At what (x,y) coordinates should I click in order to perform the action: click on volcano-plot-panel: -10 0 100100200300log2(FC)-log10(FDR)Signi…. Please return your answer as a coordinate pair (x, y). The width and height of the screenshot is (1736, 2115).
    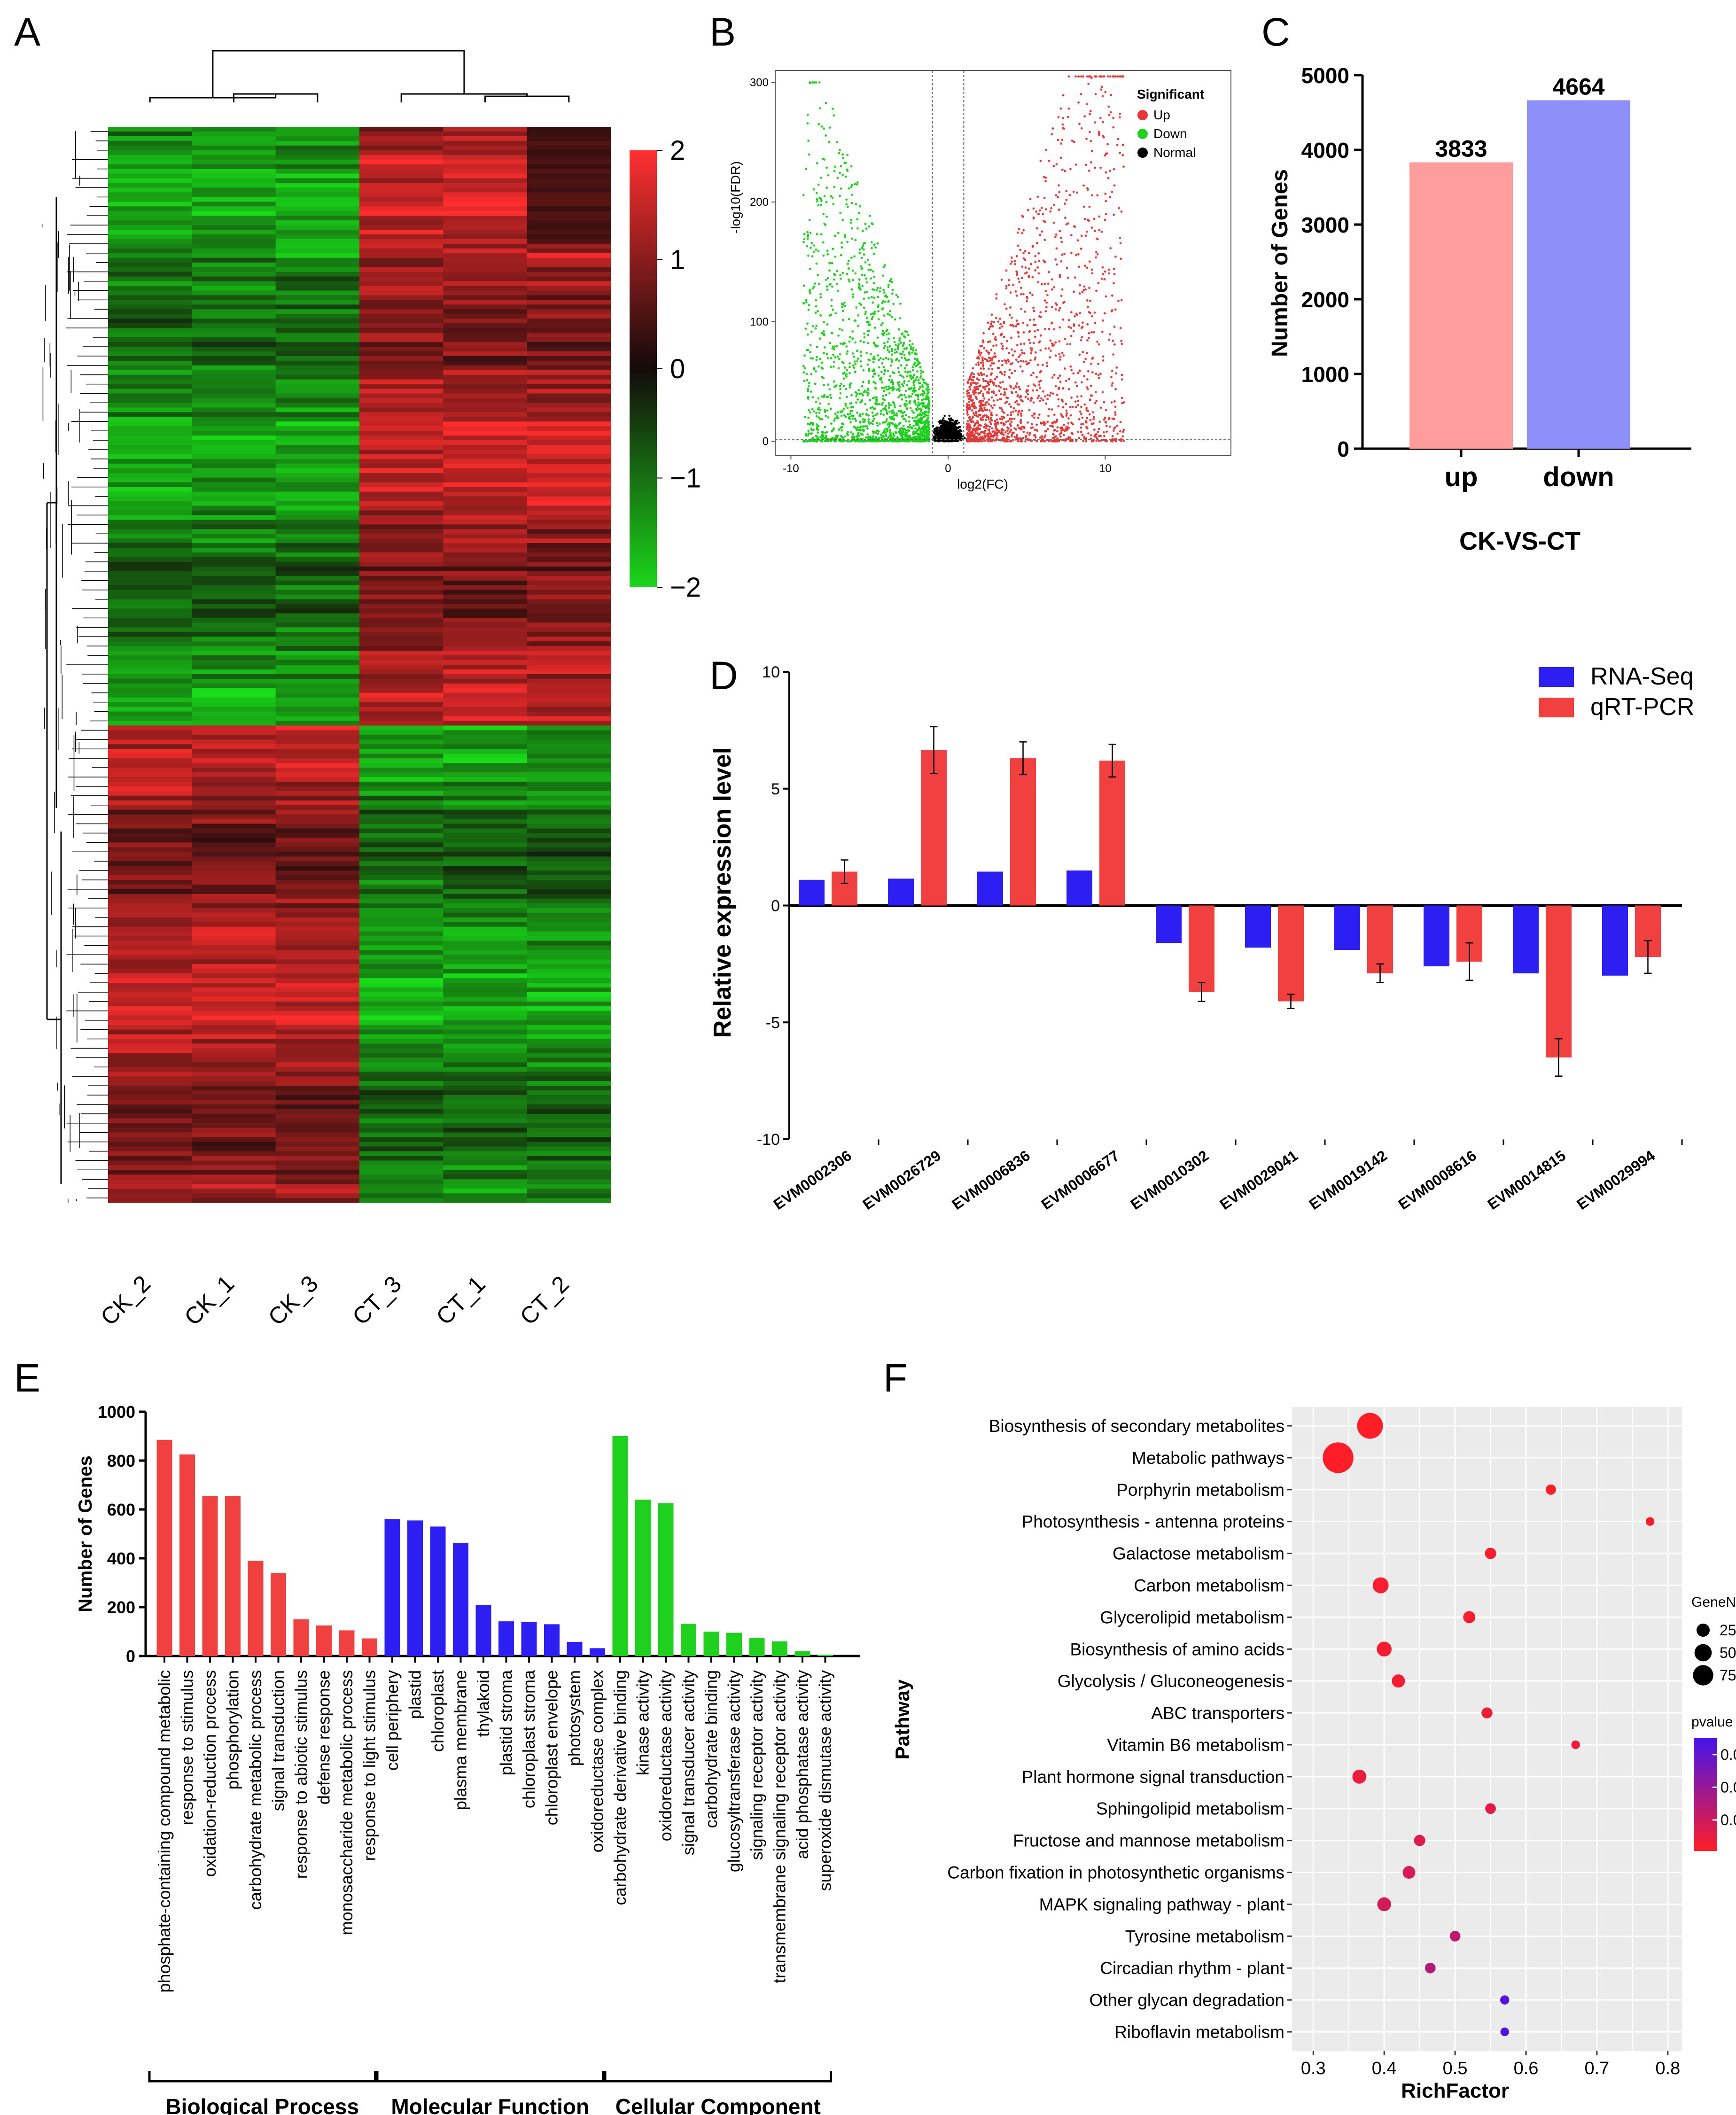
    Looking at the image, I should click on (979, 280).